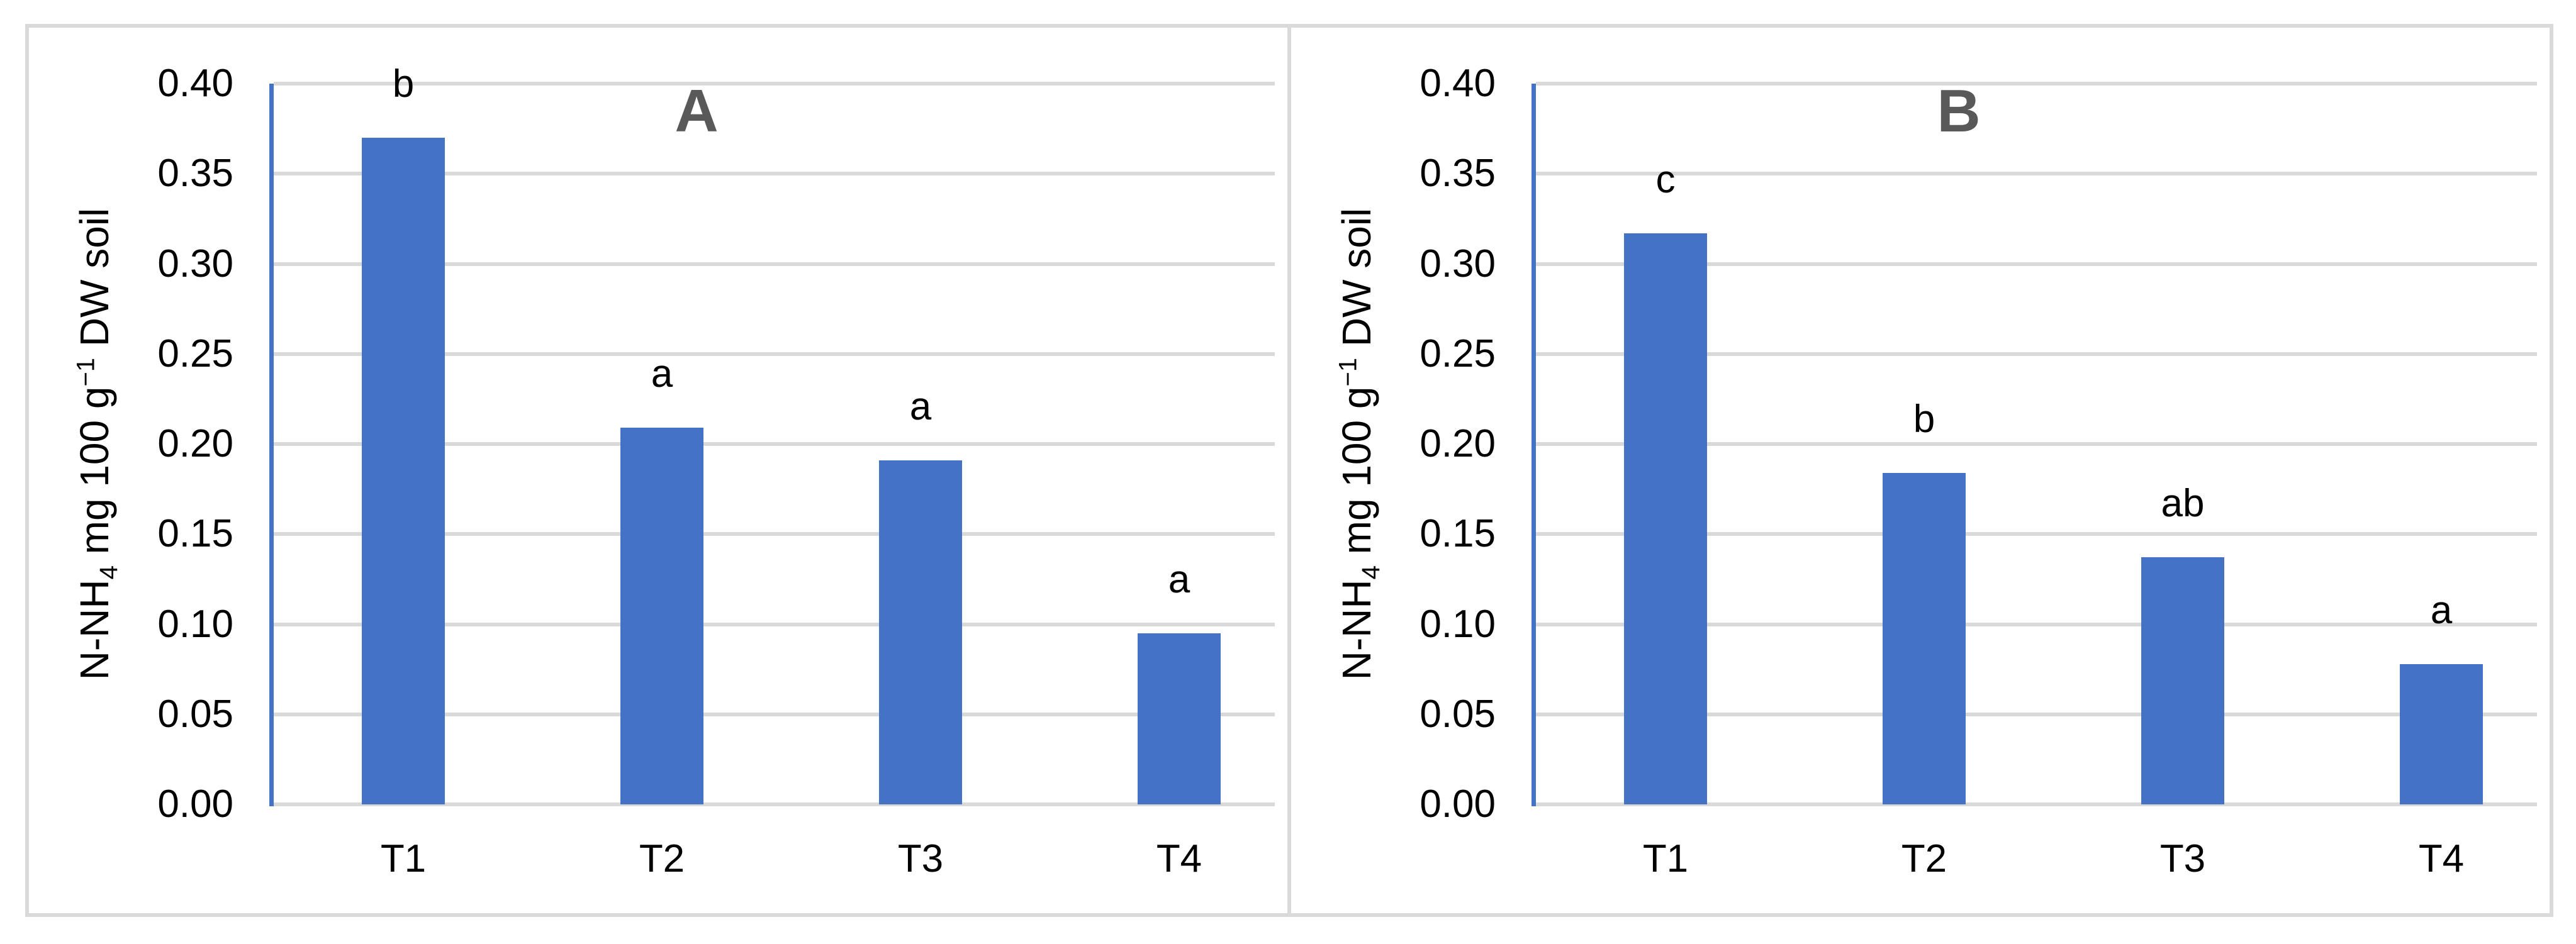  What do you see at coordinates (2183, 504) in the screenshot?
I see `significance-letter: ab` at bounding box center [2183, 504].